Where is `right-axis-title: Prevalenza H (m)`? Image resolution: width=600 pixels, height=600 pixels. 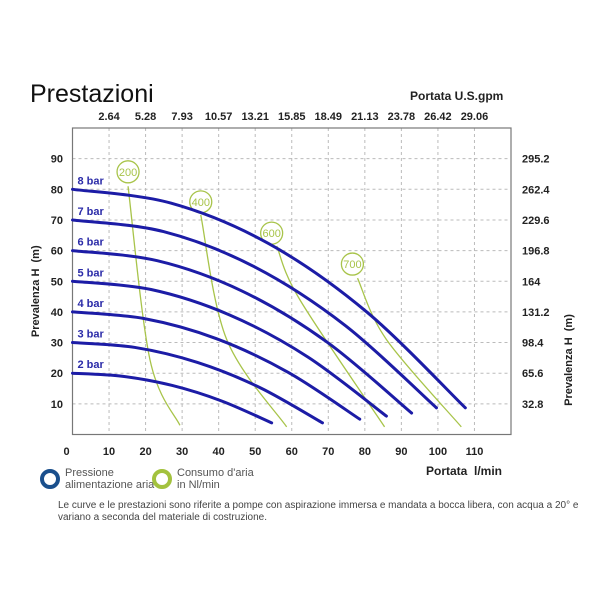 right-axis-title: Prevalenza H (m) is located at coordinates (569, 360).